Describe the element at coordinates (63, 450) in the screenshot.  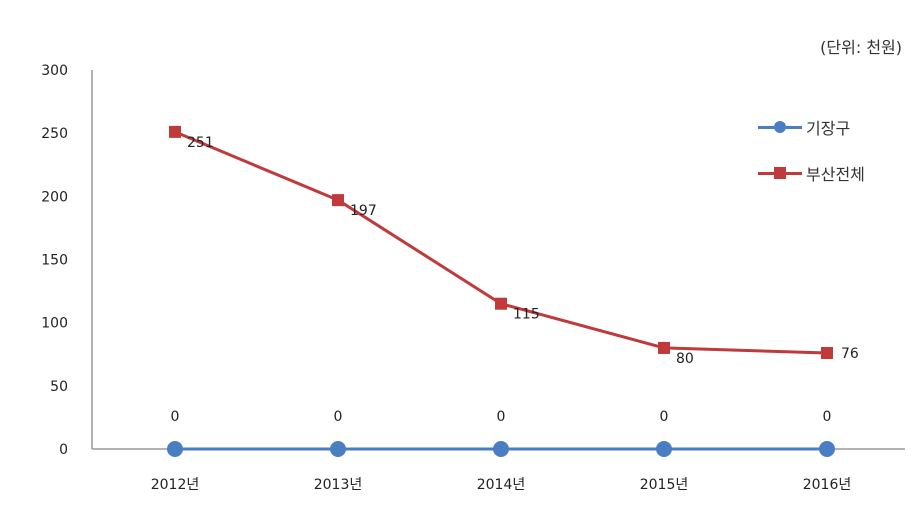
I see `y-tick-label: 0` at that location.